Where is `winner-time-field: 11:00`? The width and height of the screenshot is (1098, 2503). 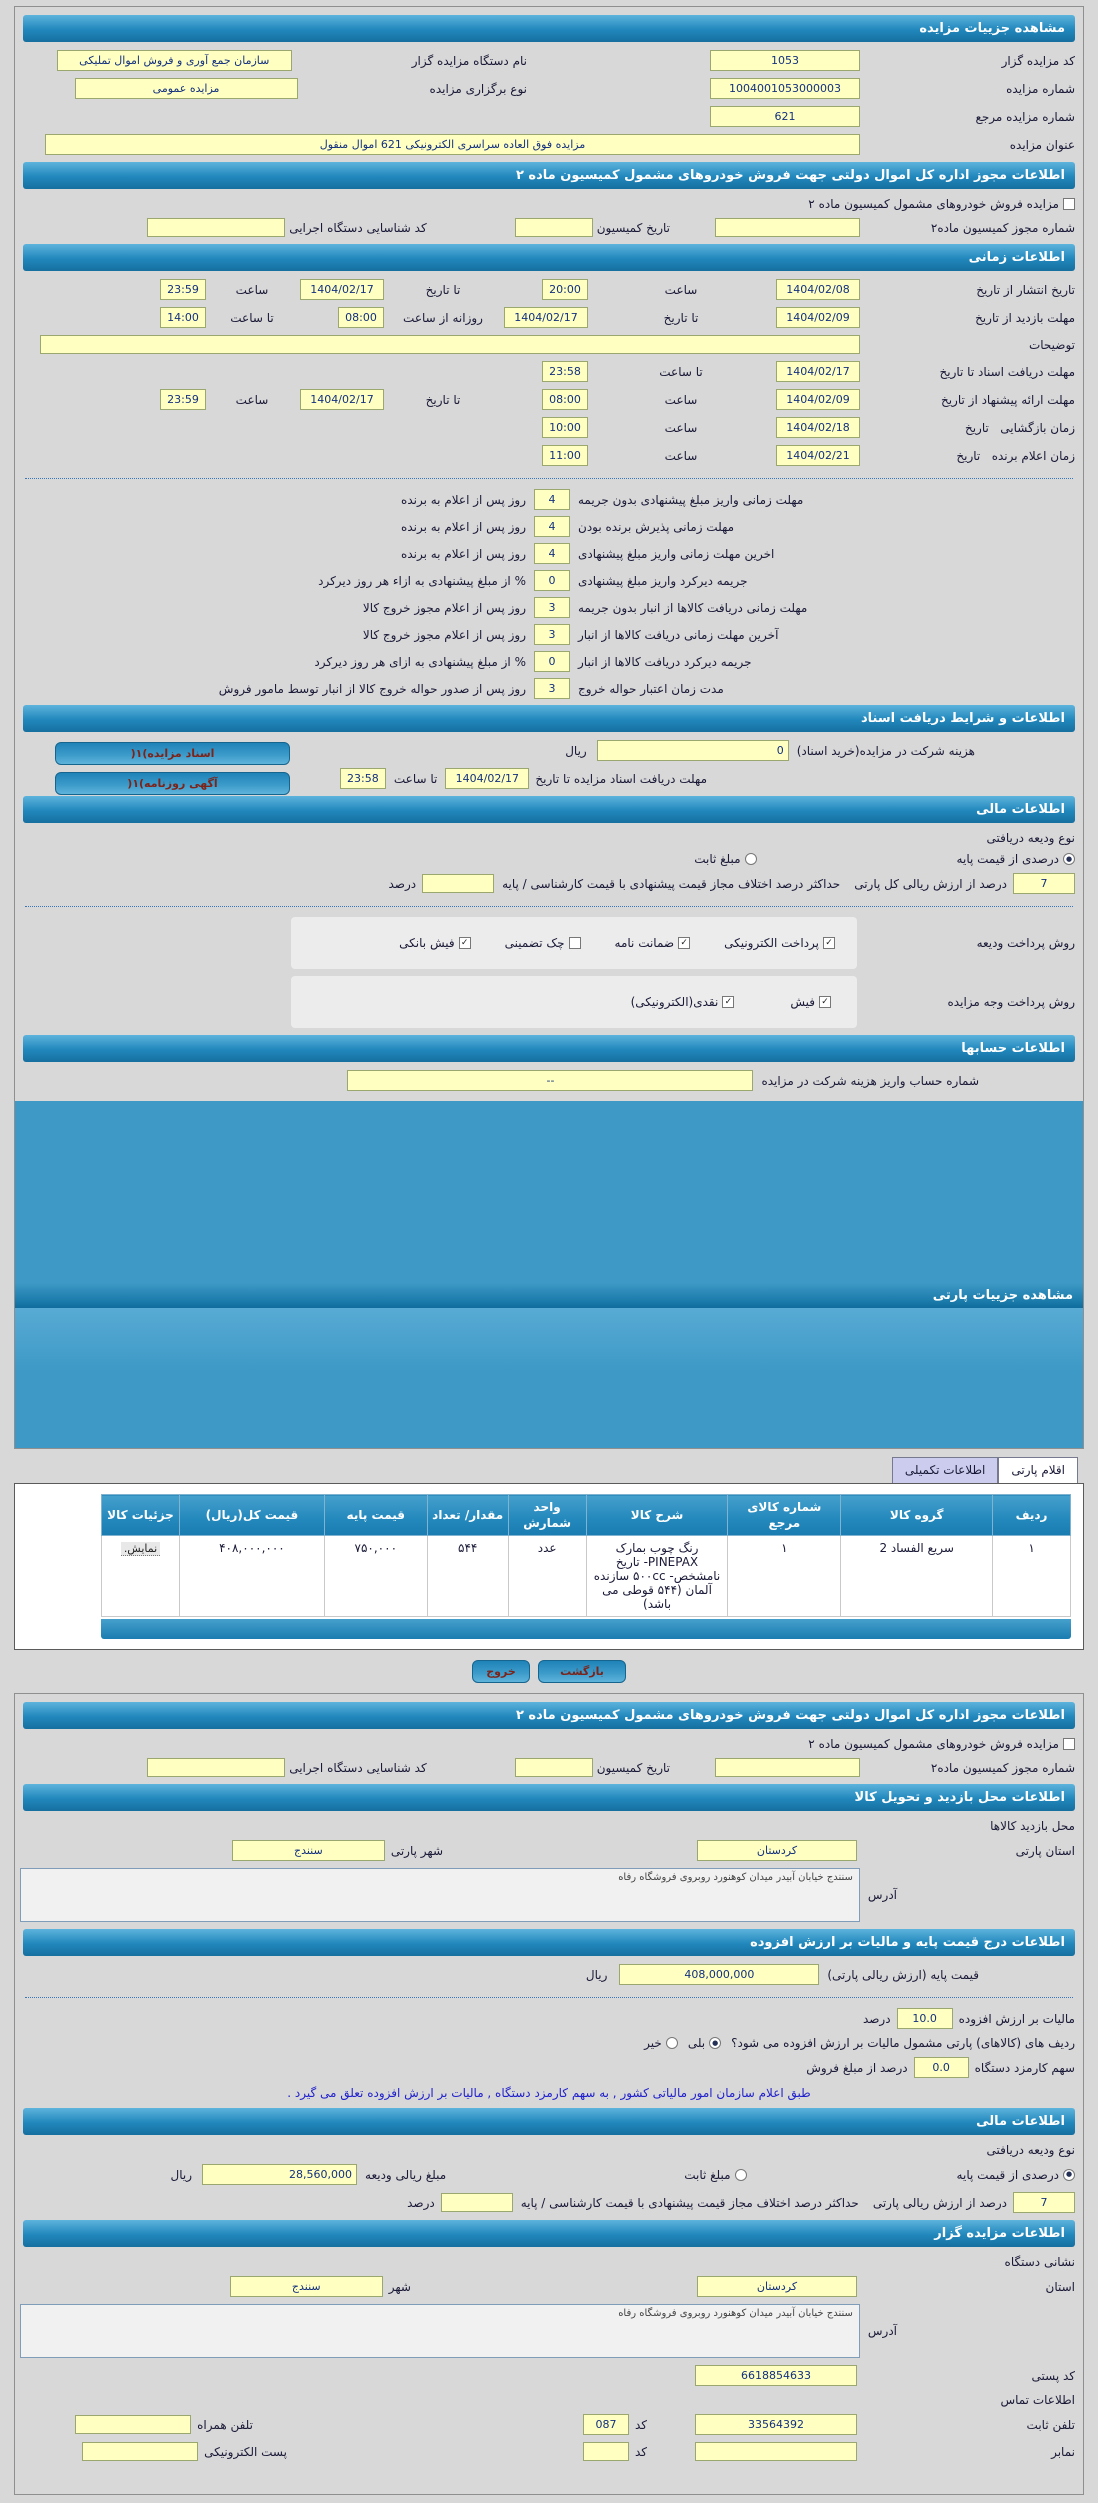 winner-time-field: 11:00 is located at coordinates (565, 455).